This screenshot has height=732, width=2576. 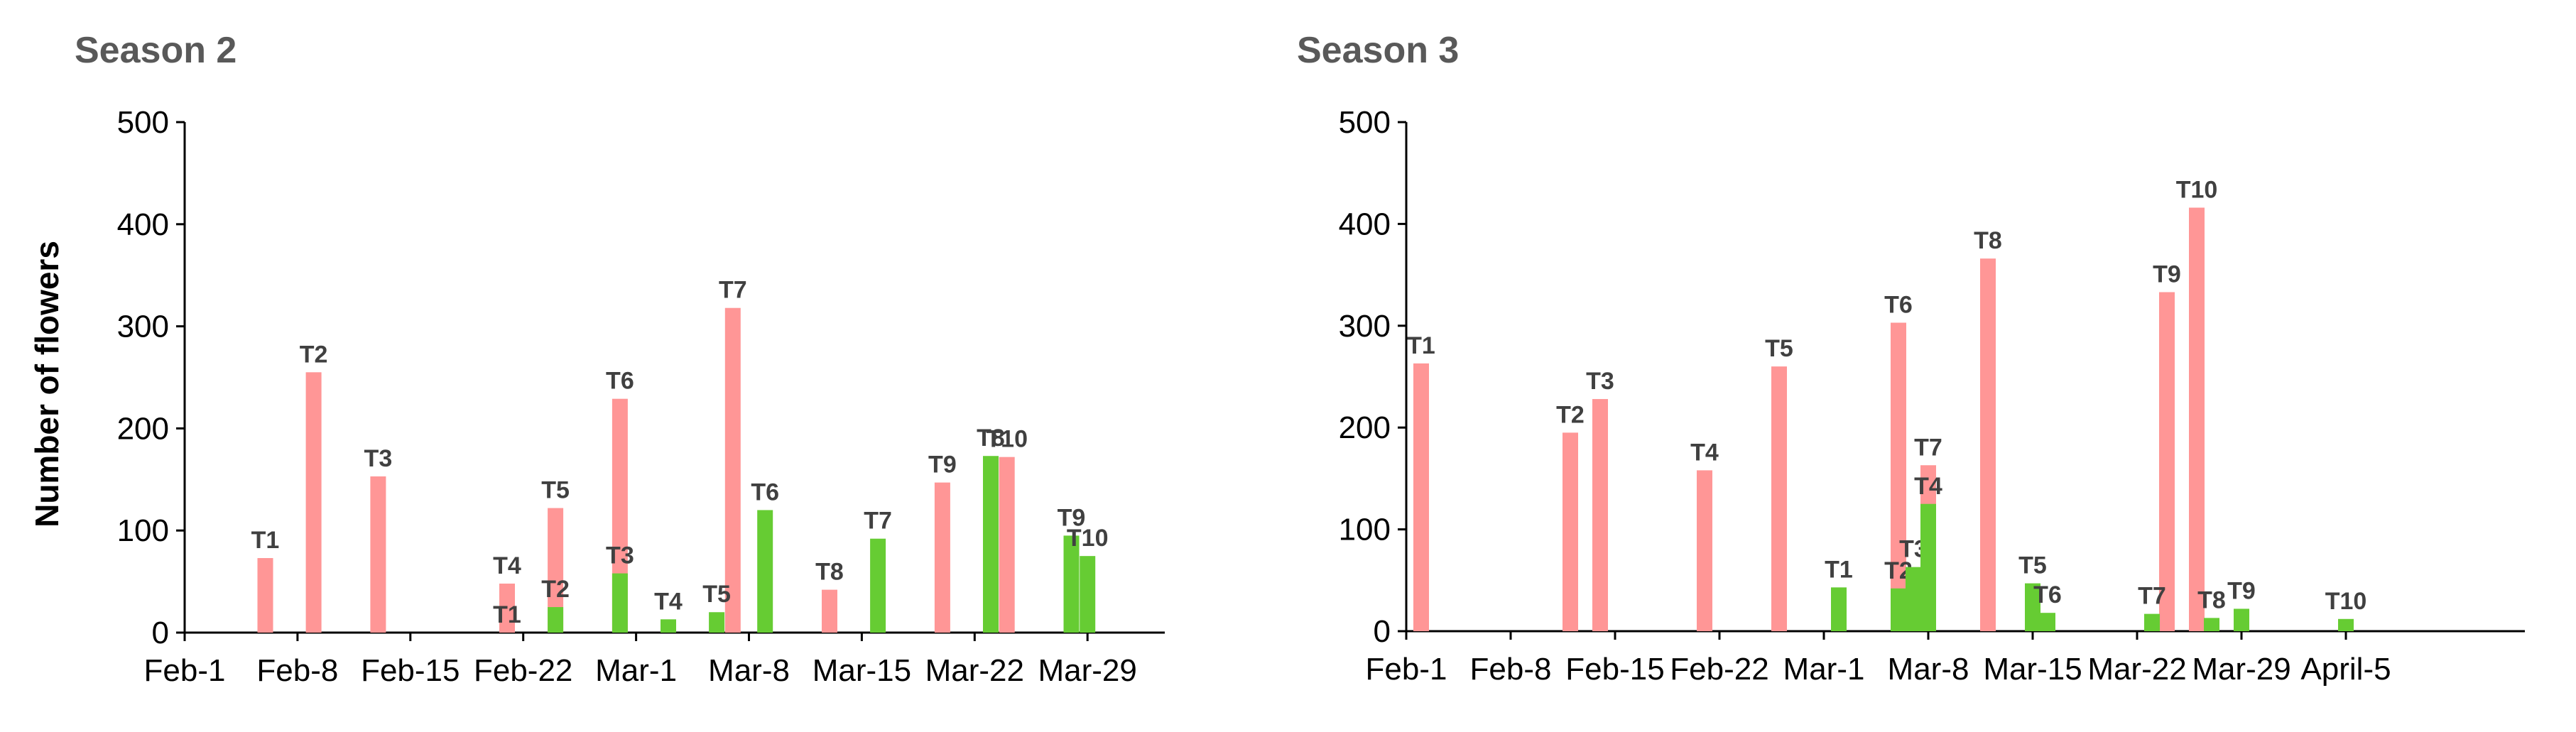 I want to click on x-tick-label: Mar-29, so click(x=2241, y=669).